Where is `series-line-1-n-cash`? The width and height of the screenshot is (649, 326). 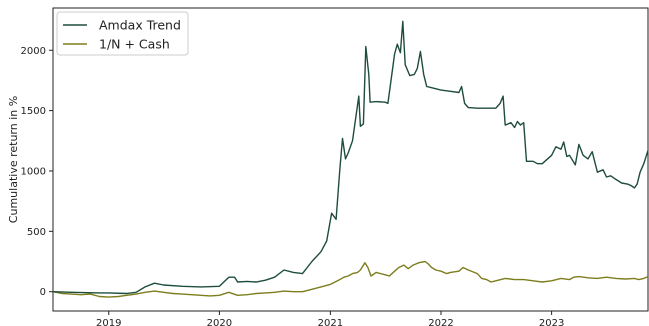 series-line-1-n-cash is located at coordinates (350, 279).